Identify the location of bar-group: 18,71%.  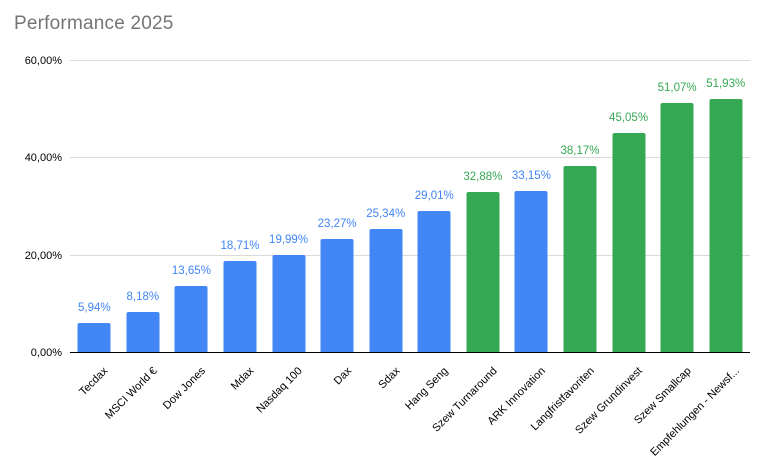
(240, 206).